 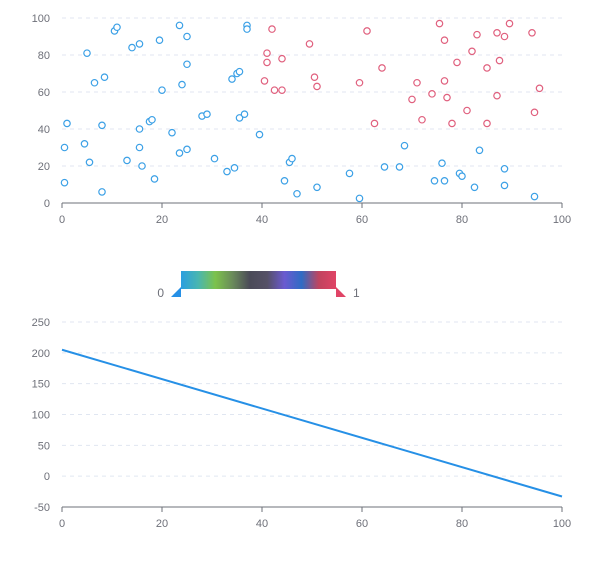 I want to click on visual-map-control: 0 1, so click(x=258, y=285).